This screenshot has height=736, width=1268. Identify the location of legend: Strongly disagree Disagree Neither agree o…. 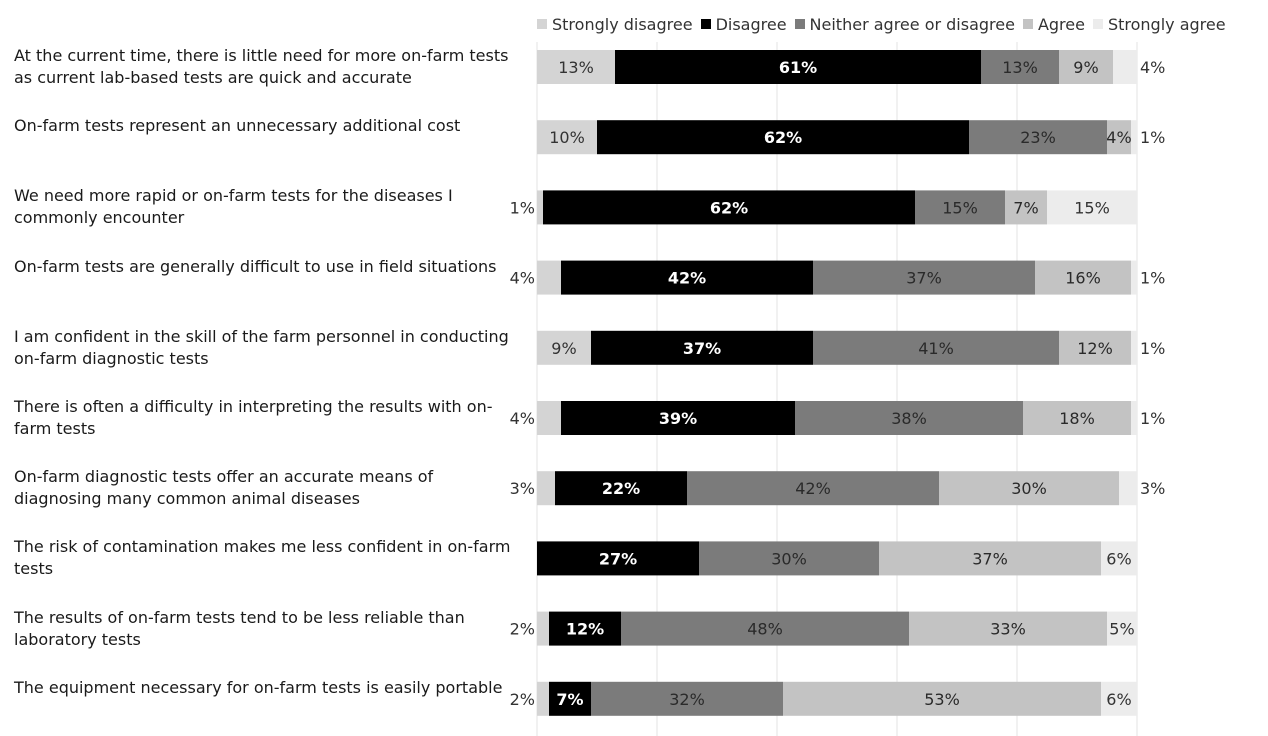
(885, 24).